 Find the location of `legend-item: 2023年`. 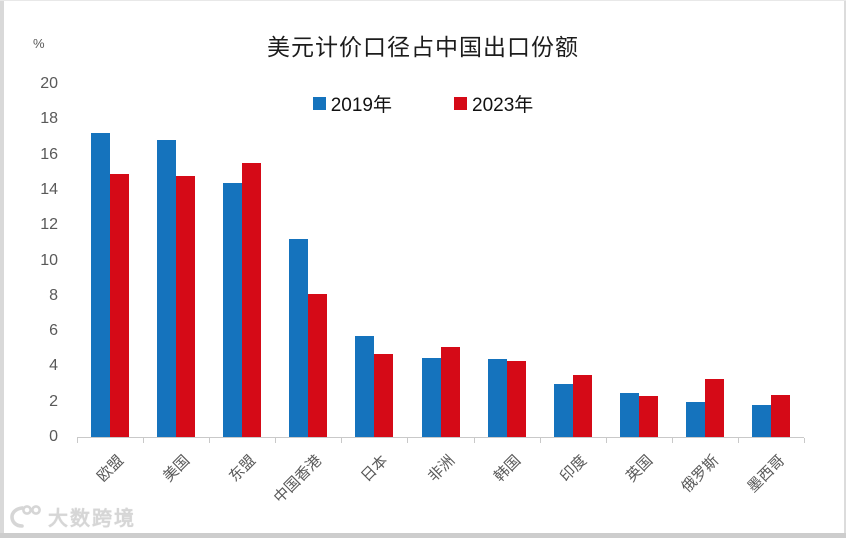

legend-item: 2023年 is located at coordinates (493, 103).